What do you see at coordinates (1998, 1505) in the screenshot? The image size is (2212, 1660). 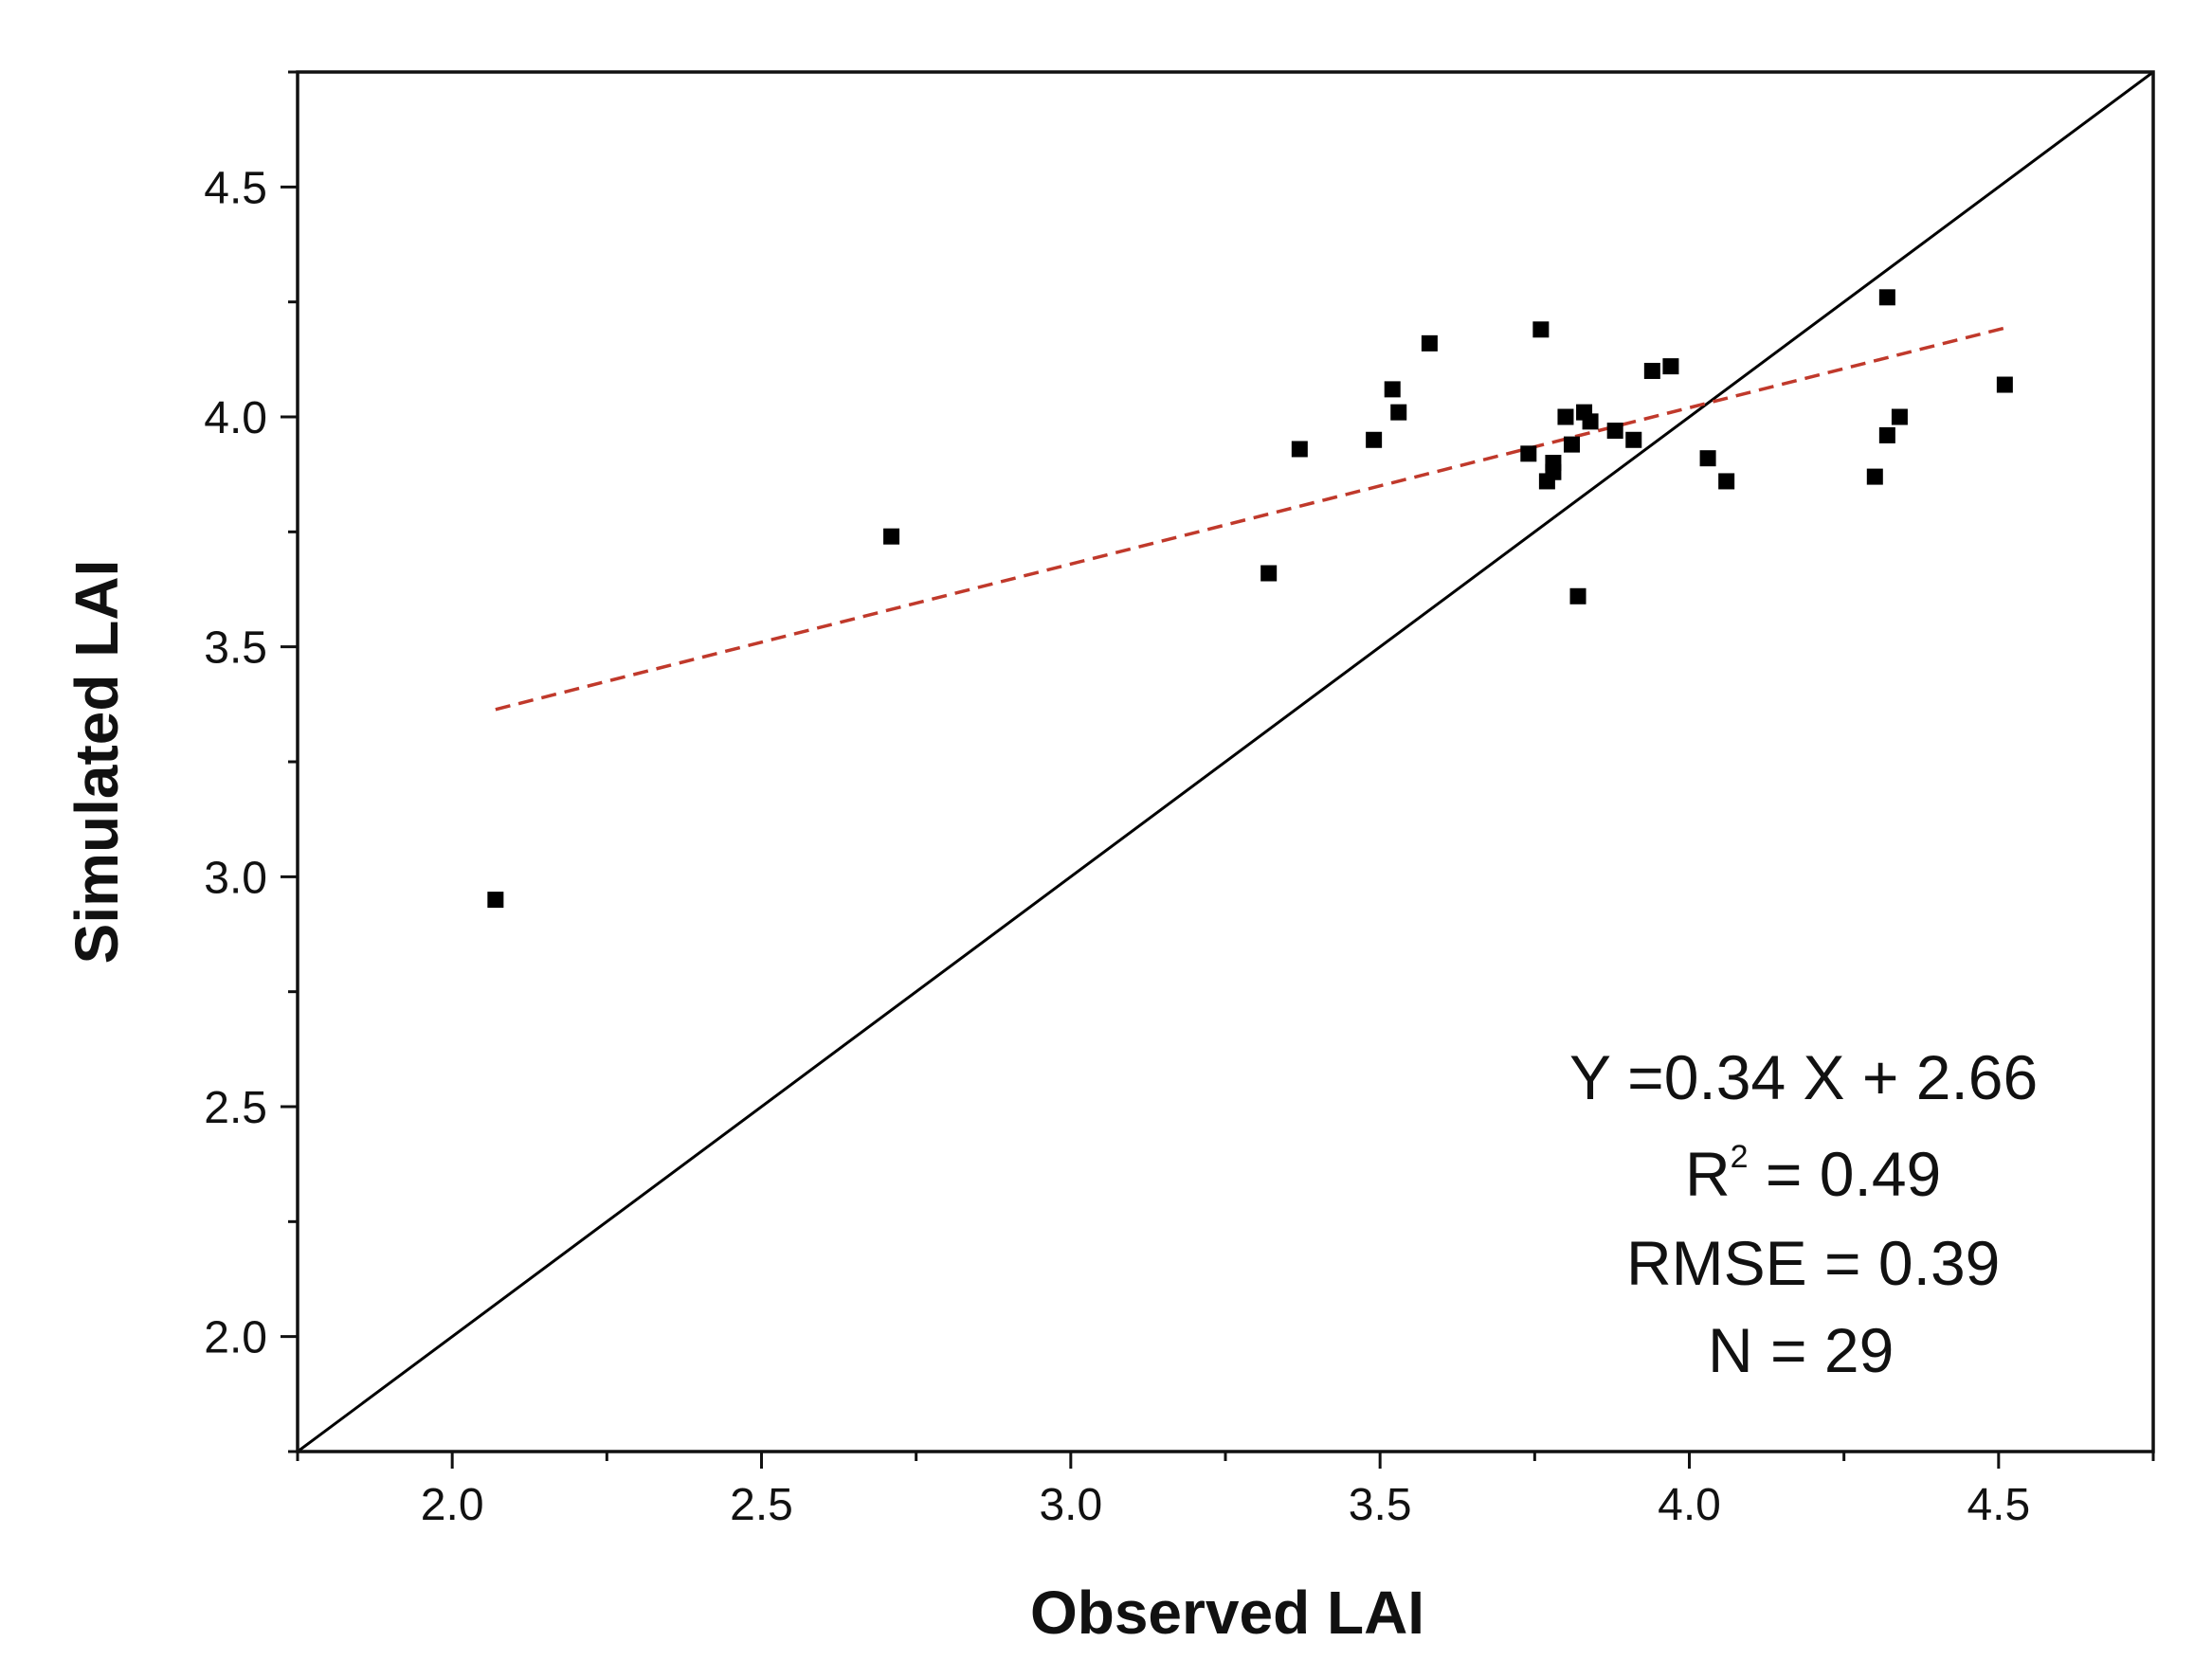 I see `x-tick-label: 4.5` at bounding box center [1998, 1505].